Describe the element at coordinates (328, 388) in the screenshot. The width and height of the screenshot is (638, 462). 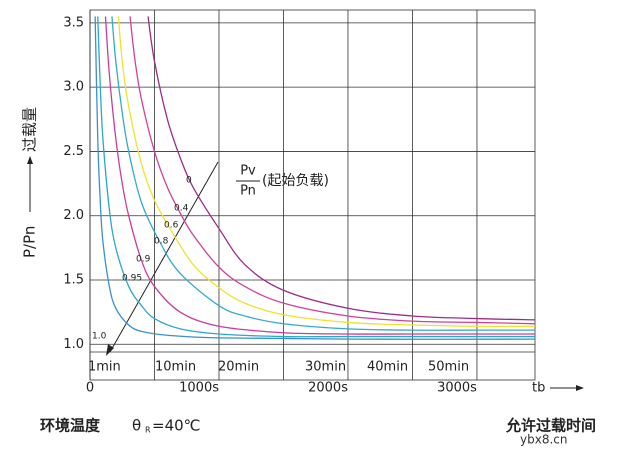
I see `x-tick-label: 2000s` at that location.